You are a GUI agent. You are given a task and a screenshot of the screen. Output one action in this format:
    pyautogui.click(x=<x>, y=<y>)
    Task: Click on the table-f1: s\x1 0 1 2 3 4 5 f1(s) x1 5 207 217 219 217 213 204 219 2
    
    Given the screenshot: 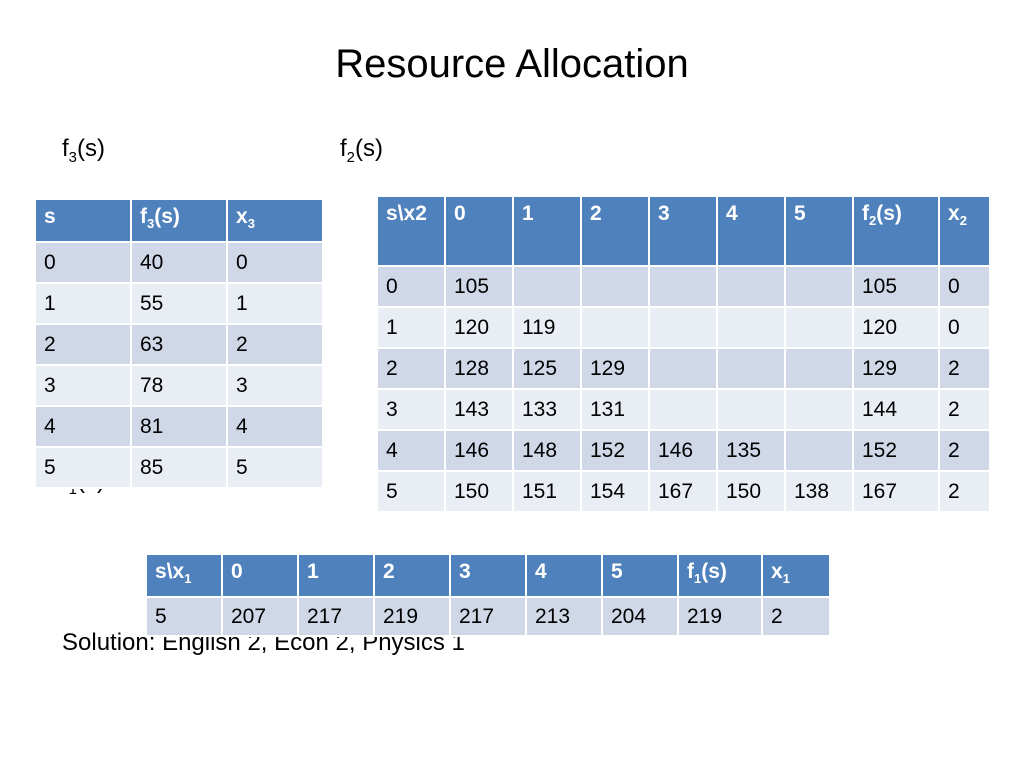 What is the action you would take?
    pyautogui.click(x=488, y=595)
    